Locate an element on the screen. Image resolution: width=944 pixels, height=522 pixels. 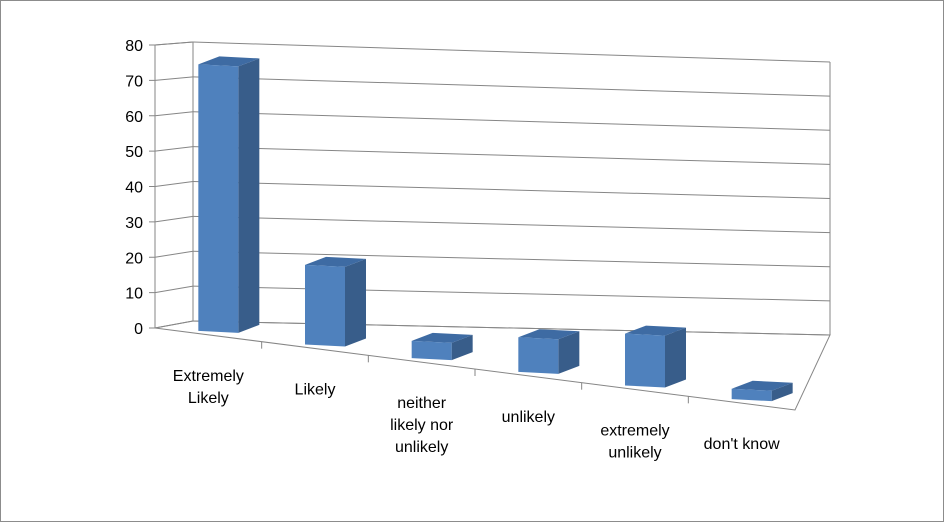
y-tick-label: 20 is located at coordinates (134, 258).